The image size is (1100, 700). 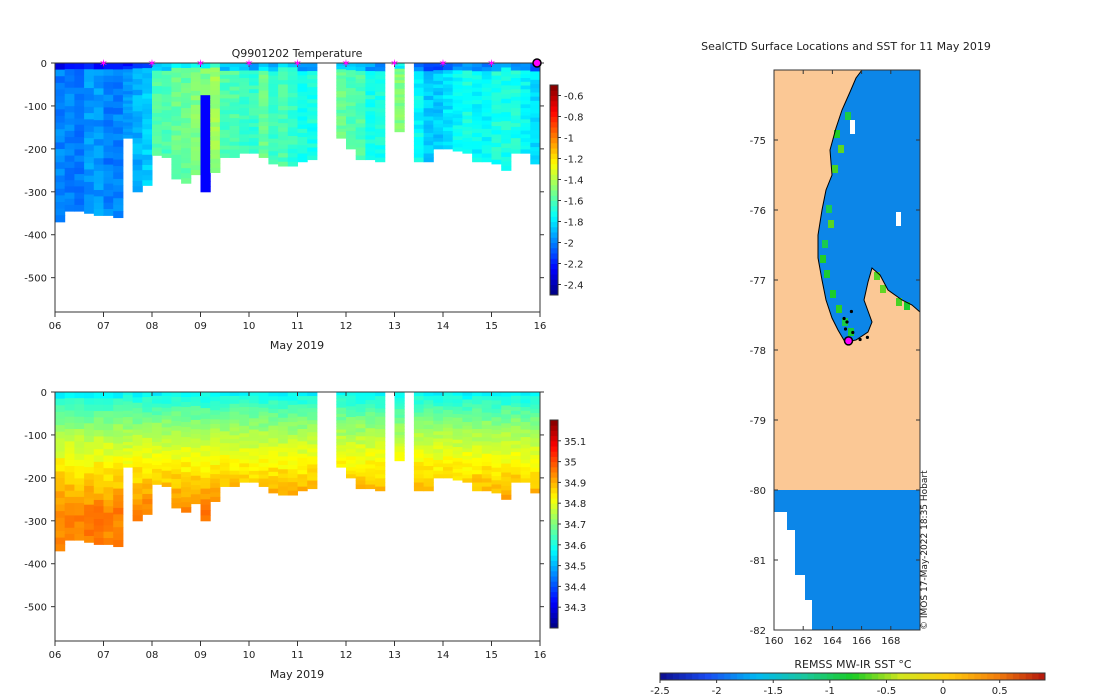 What do you see at coordinates (847, 349) in the screenshot?
I see `sst-map-grid` at bounding box center [847, 349].